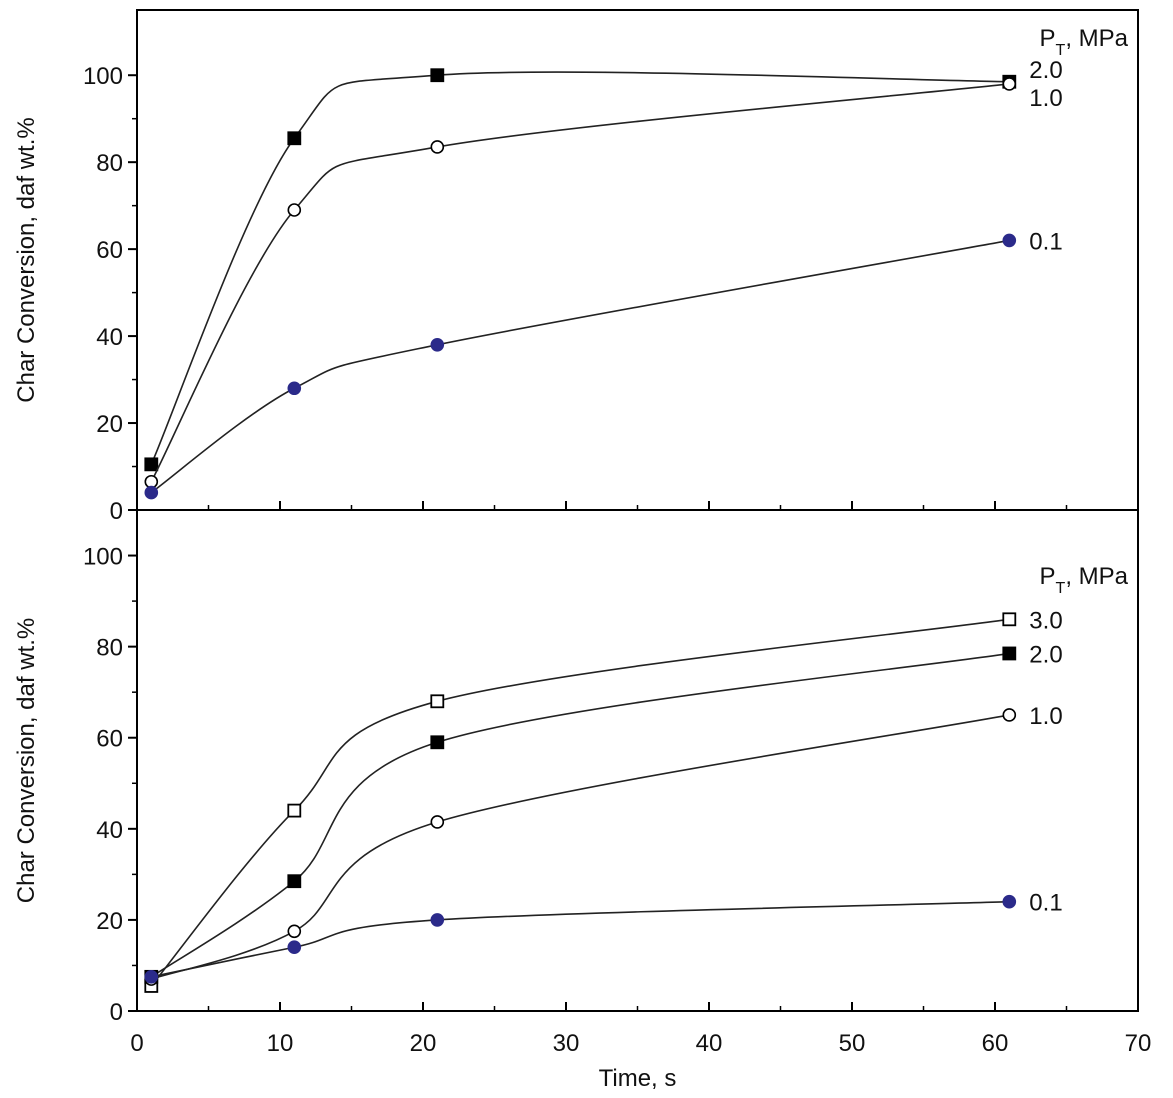 The width and height of the screenshot is (1173, 1098). What do you see at coordinates (280, 1043) in the screenshot?
I see `x-tick-label: 10` at bounding box center [280, 1043].